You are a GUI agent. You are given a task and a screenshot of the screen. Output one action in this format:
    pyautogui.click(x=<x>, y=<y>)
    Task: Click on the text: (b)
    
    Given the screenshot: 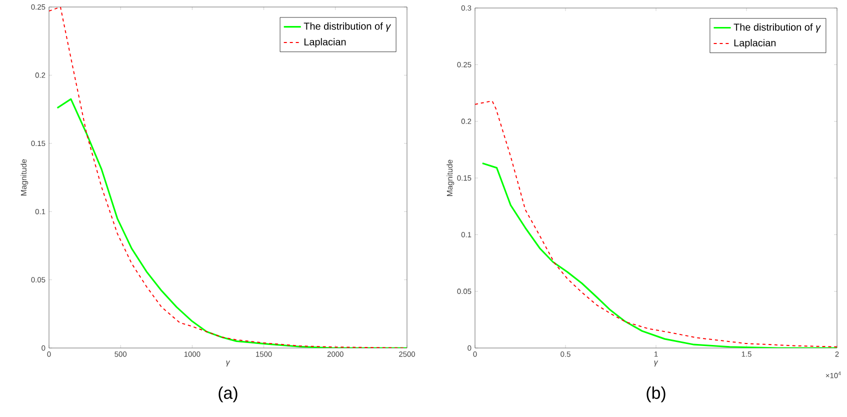 What is the action you would take?
    pyautogui.click(x=656, y=394)
    